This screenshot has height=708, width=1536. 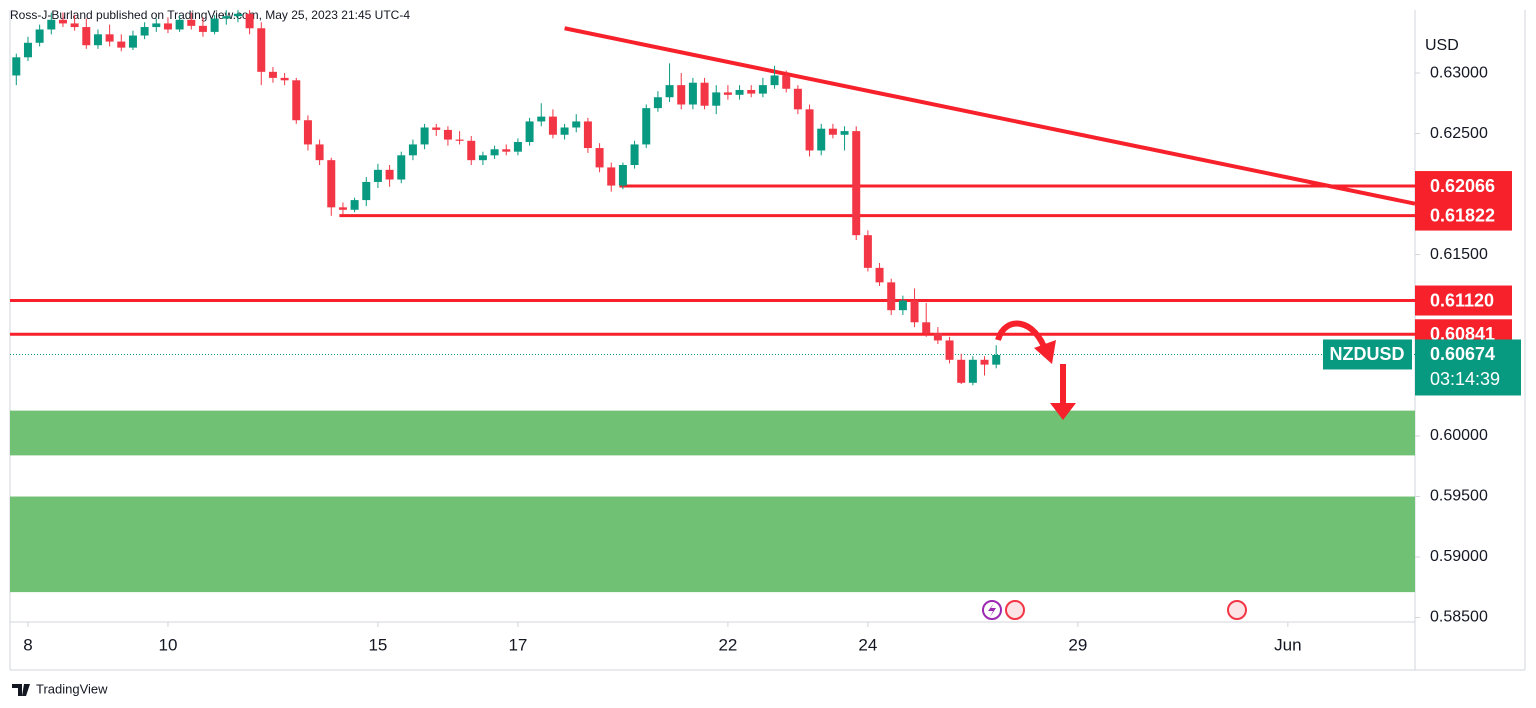 I want to click on currency-label: USD, so click(x=1442, y=45).